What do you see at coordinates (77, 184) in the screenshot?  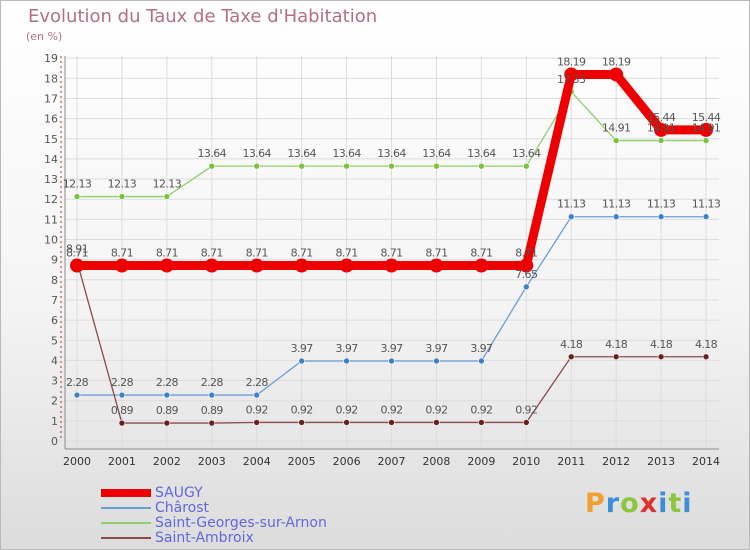 I see `data-label: 12.13` at bounding box center [77, 184].